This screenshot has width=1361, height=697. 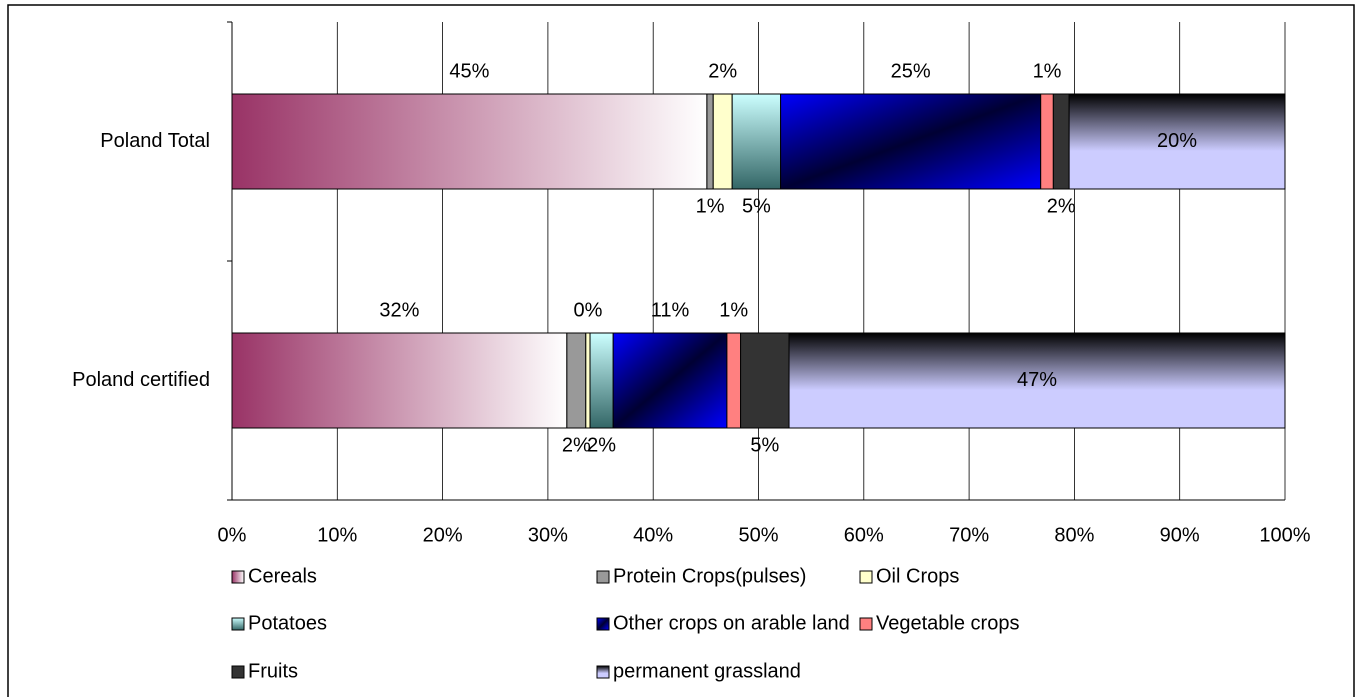 What do you see at coordinates (1180, 535) in the screenshot?
I see `x-tick-label: 90%` at bounding box center [1180, 535].